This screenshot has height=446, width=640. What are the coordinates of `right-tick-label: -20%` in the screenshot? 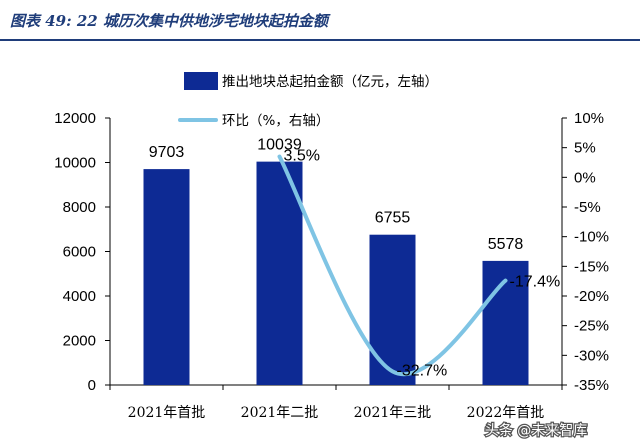 It's located at (591, 296).